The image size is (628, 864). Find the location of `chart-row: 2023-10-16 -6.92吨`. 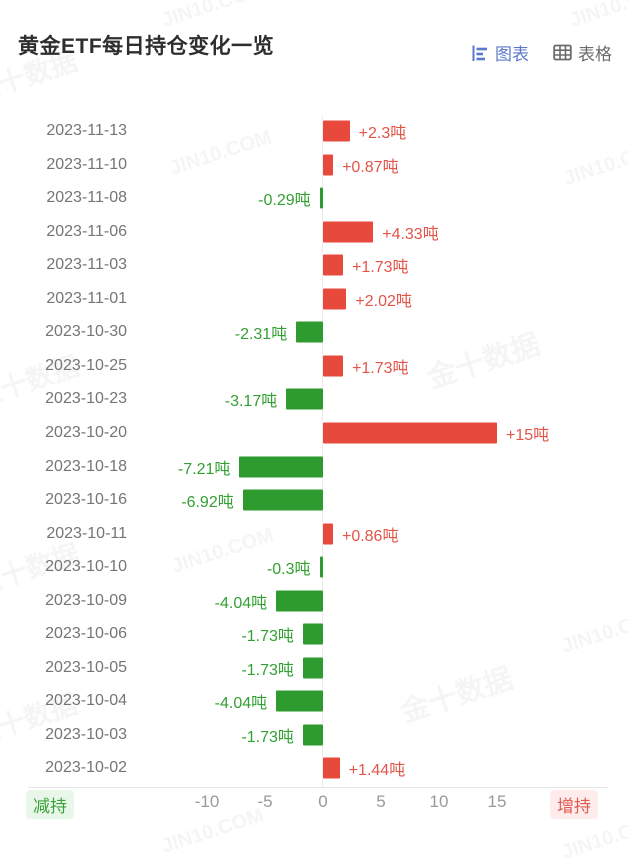

chart-row: 2023-10-16 -6.92吨 is located at coordinates (314, 500).